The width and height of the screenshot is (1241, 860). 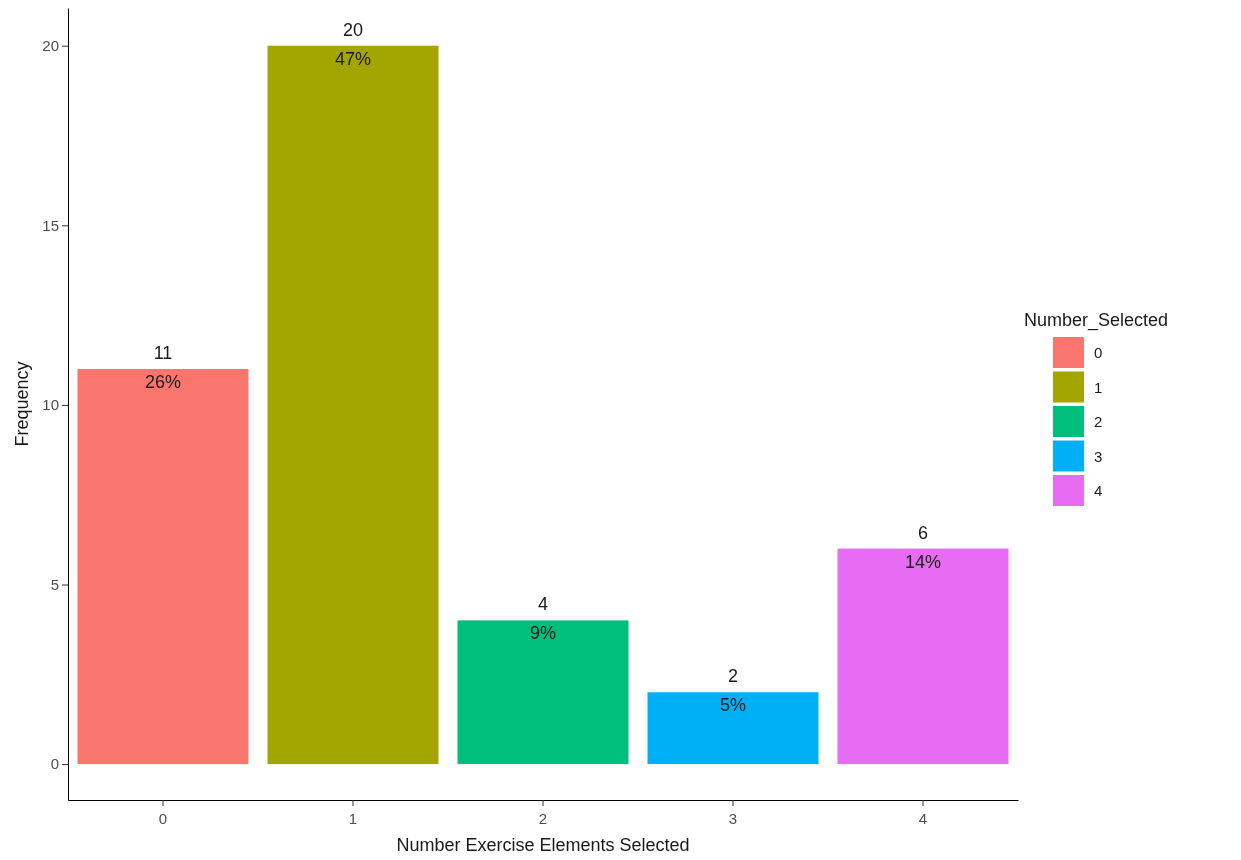 What do you see at coordinates (54, 584) in the screenshot?
I see `y-tick-label: 5` at bounding box center [54, 584].